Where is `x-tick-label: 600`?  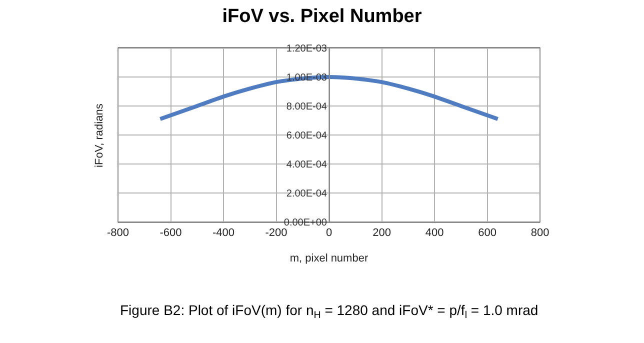
x-tick-label: 600 is located at coordinates (487, 233).